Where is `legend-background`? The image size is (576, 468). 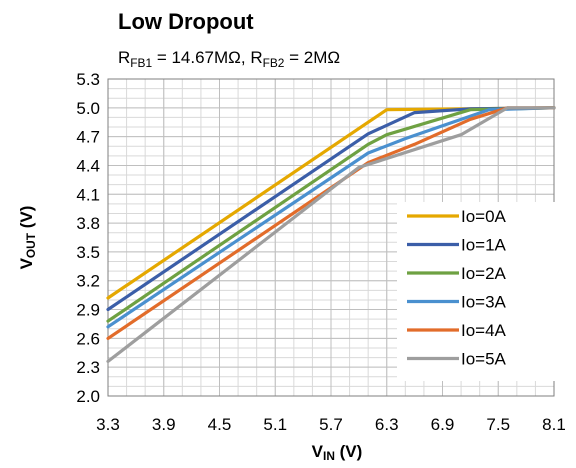 legend-background is located at coordinates (476, 291).